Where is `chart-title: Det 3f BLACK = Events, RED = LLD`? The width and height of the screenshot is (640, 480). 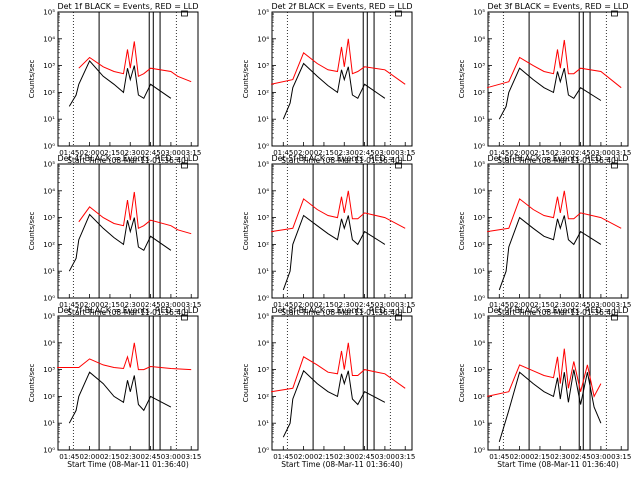
chart-title: Det 3f BLACK = Events, RED = LLD is located at coordinates (557, 6).